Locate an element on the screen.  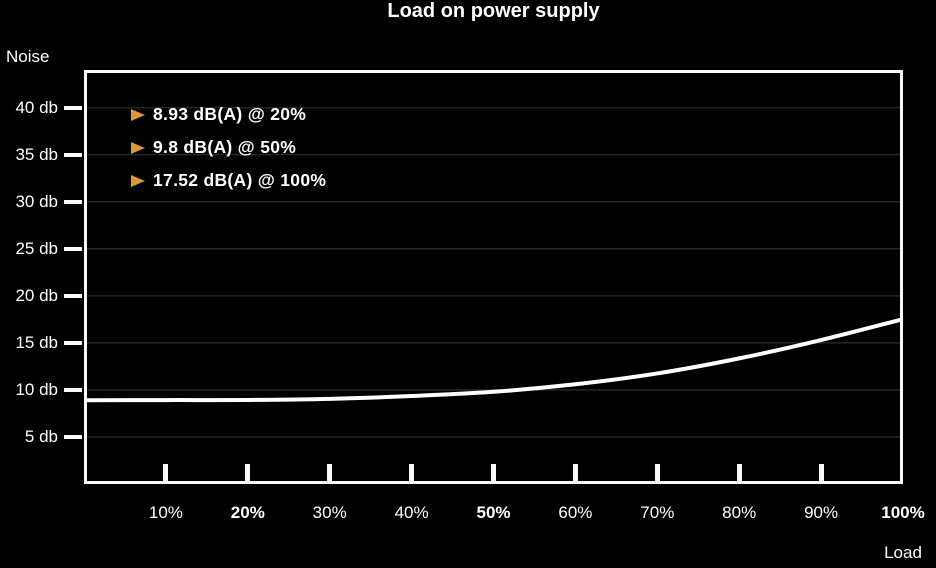
x-tick-label: 80% is located at coordinates (739, 512).